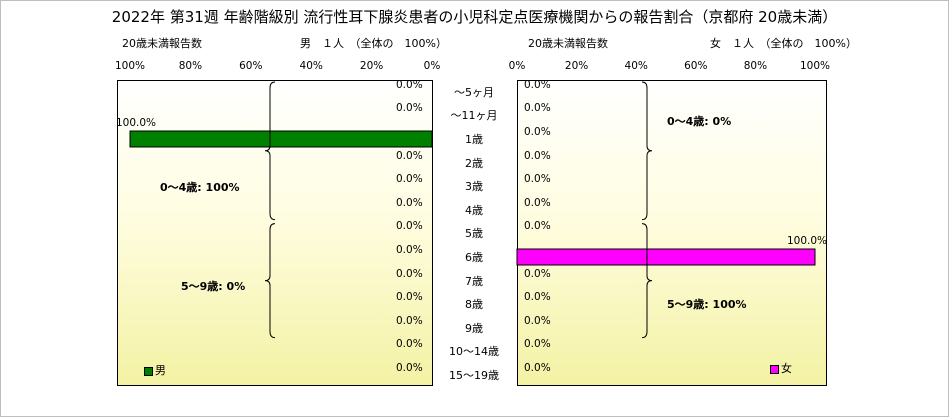 This screenshot has width=949, height=417. I want to click on right-tick-label: 60%, so click(696, 66).